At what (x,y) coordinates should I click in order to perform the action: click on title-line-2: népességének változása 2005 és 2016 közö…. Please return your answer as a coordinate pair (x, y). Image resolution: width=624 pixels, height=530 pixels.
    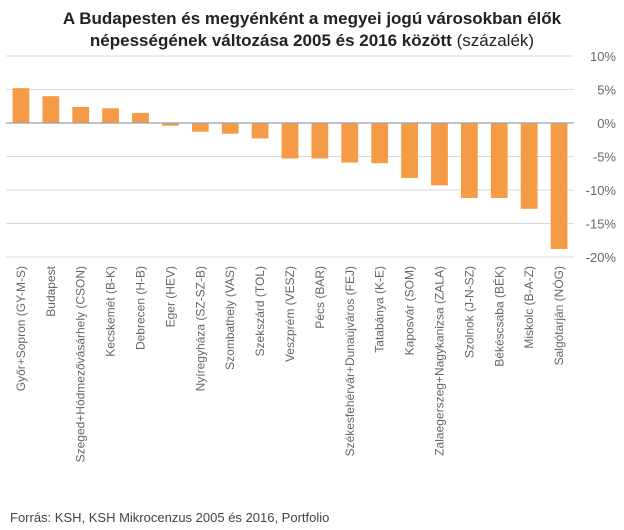
    Looking at the image, I should click on (312, 40).